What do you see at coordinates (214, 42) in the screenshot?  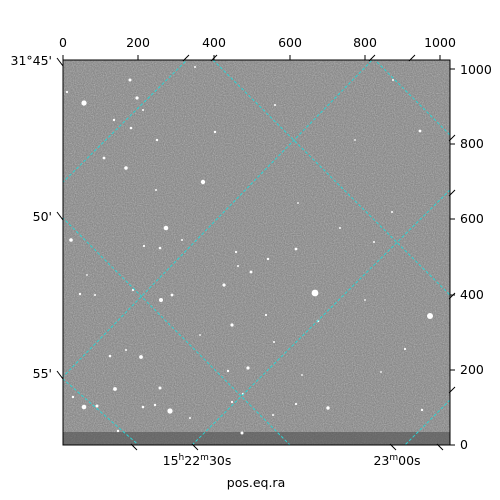 I see `top-tick-label: 400` at bounding box center [214, 42].